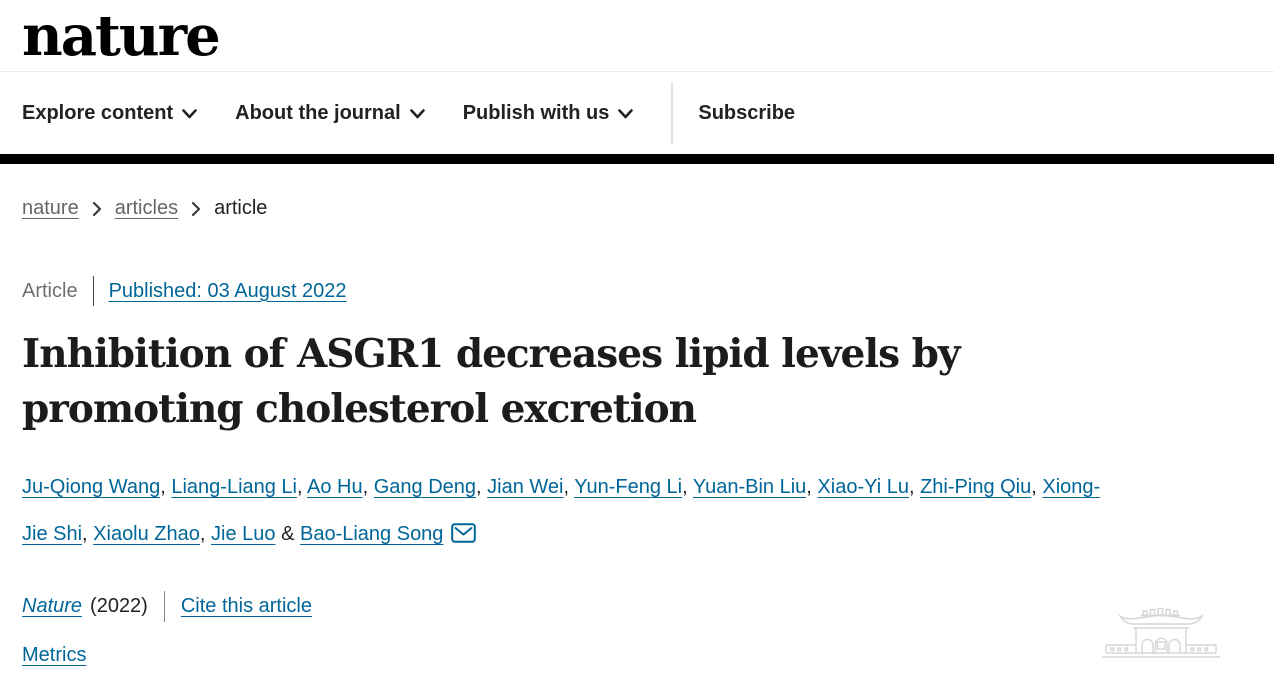  I want to click on nav-about-the-journal: About the journal, so click(330, 113).